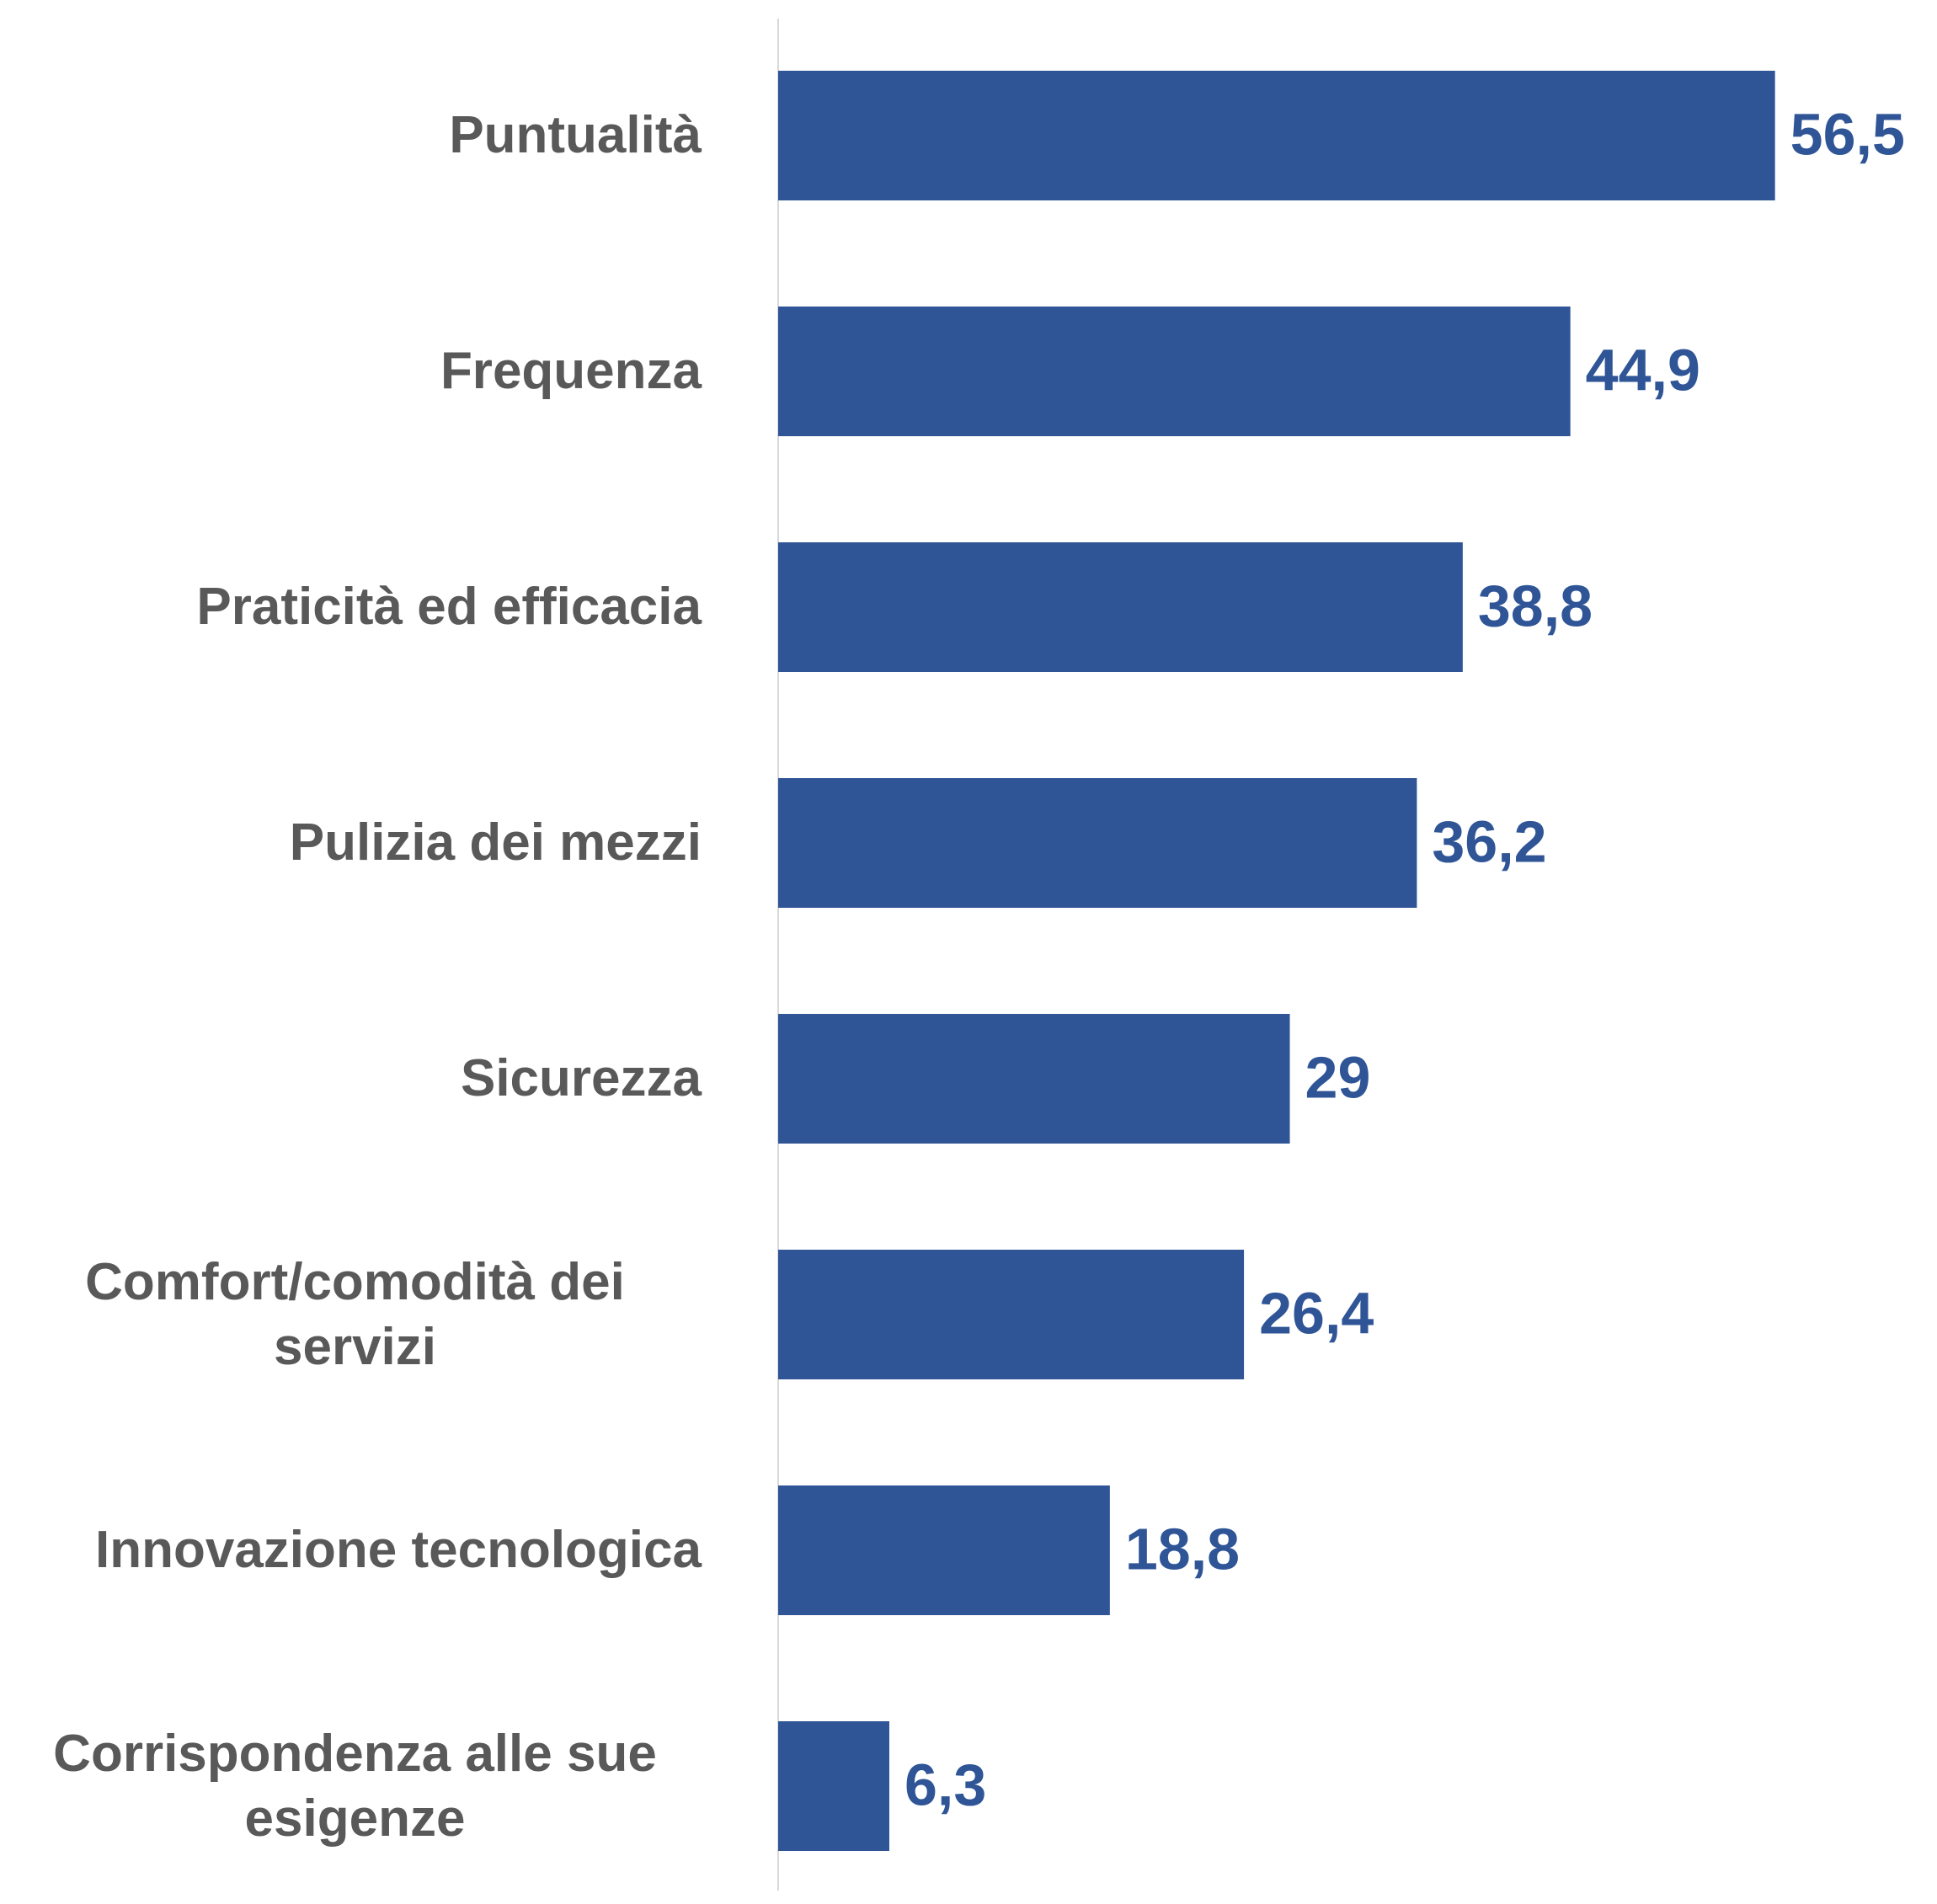 The image size is (1937, 1904). Describe the element at coordinates (581, 1078) in the screenshot. I see `y-tick-label: Sicurezza` at that location.